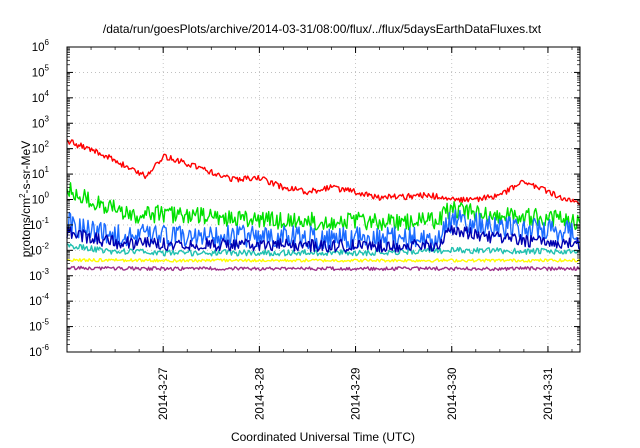 This screenshot has height=448, width=640. I want to click on y-tick-label: 10⁻⁴, so click(39, 300).